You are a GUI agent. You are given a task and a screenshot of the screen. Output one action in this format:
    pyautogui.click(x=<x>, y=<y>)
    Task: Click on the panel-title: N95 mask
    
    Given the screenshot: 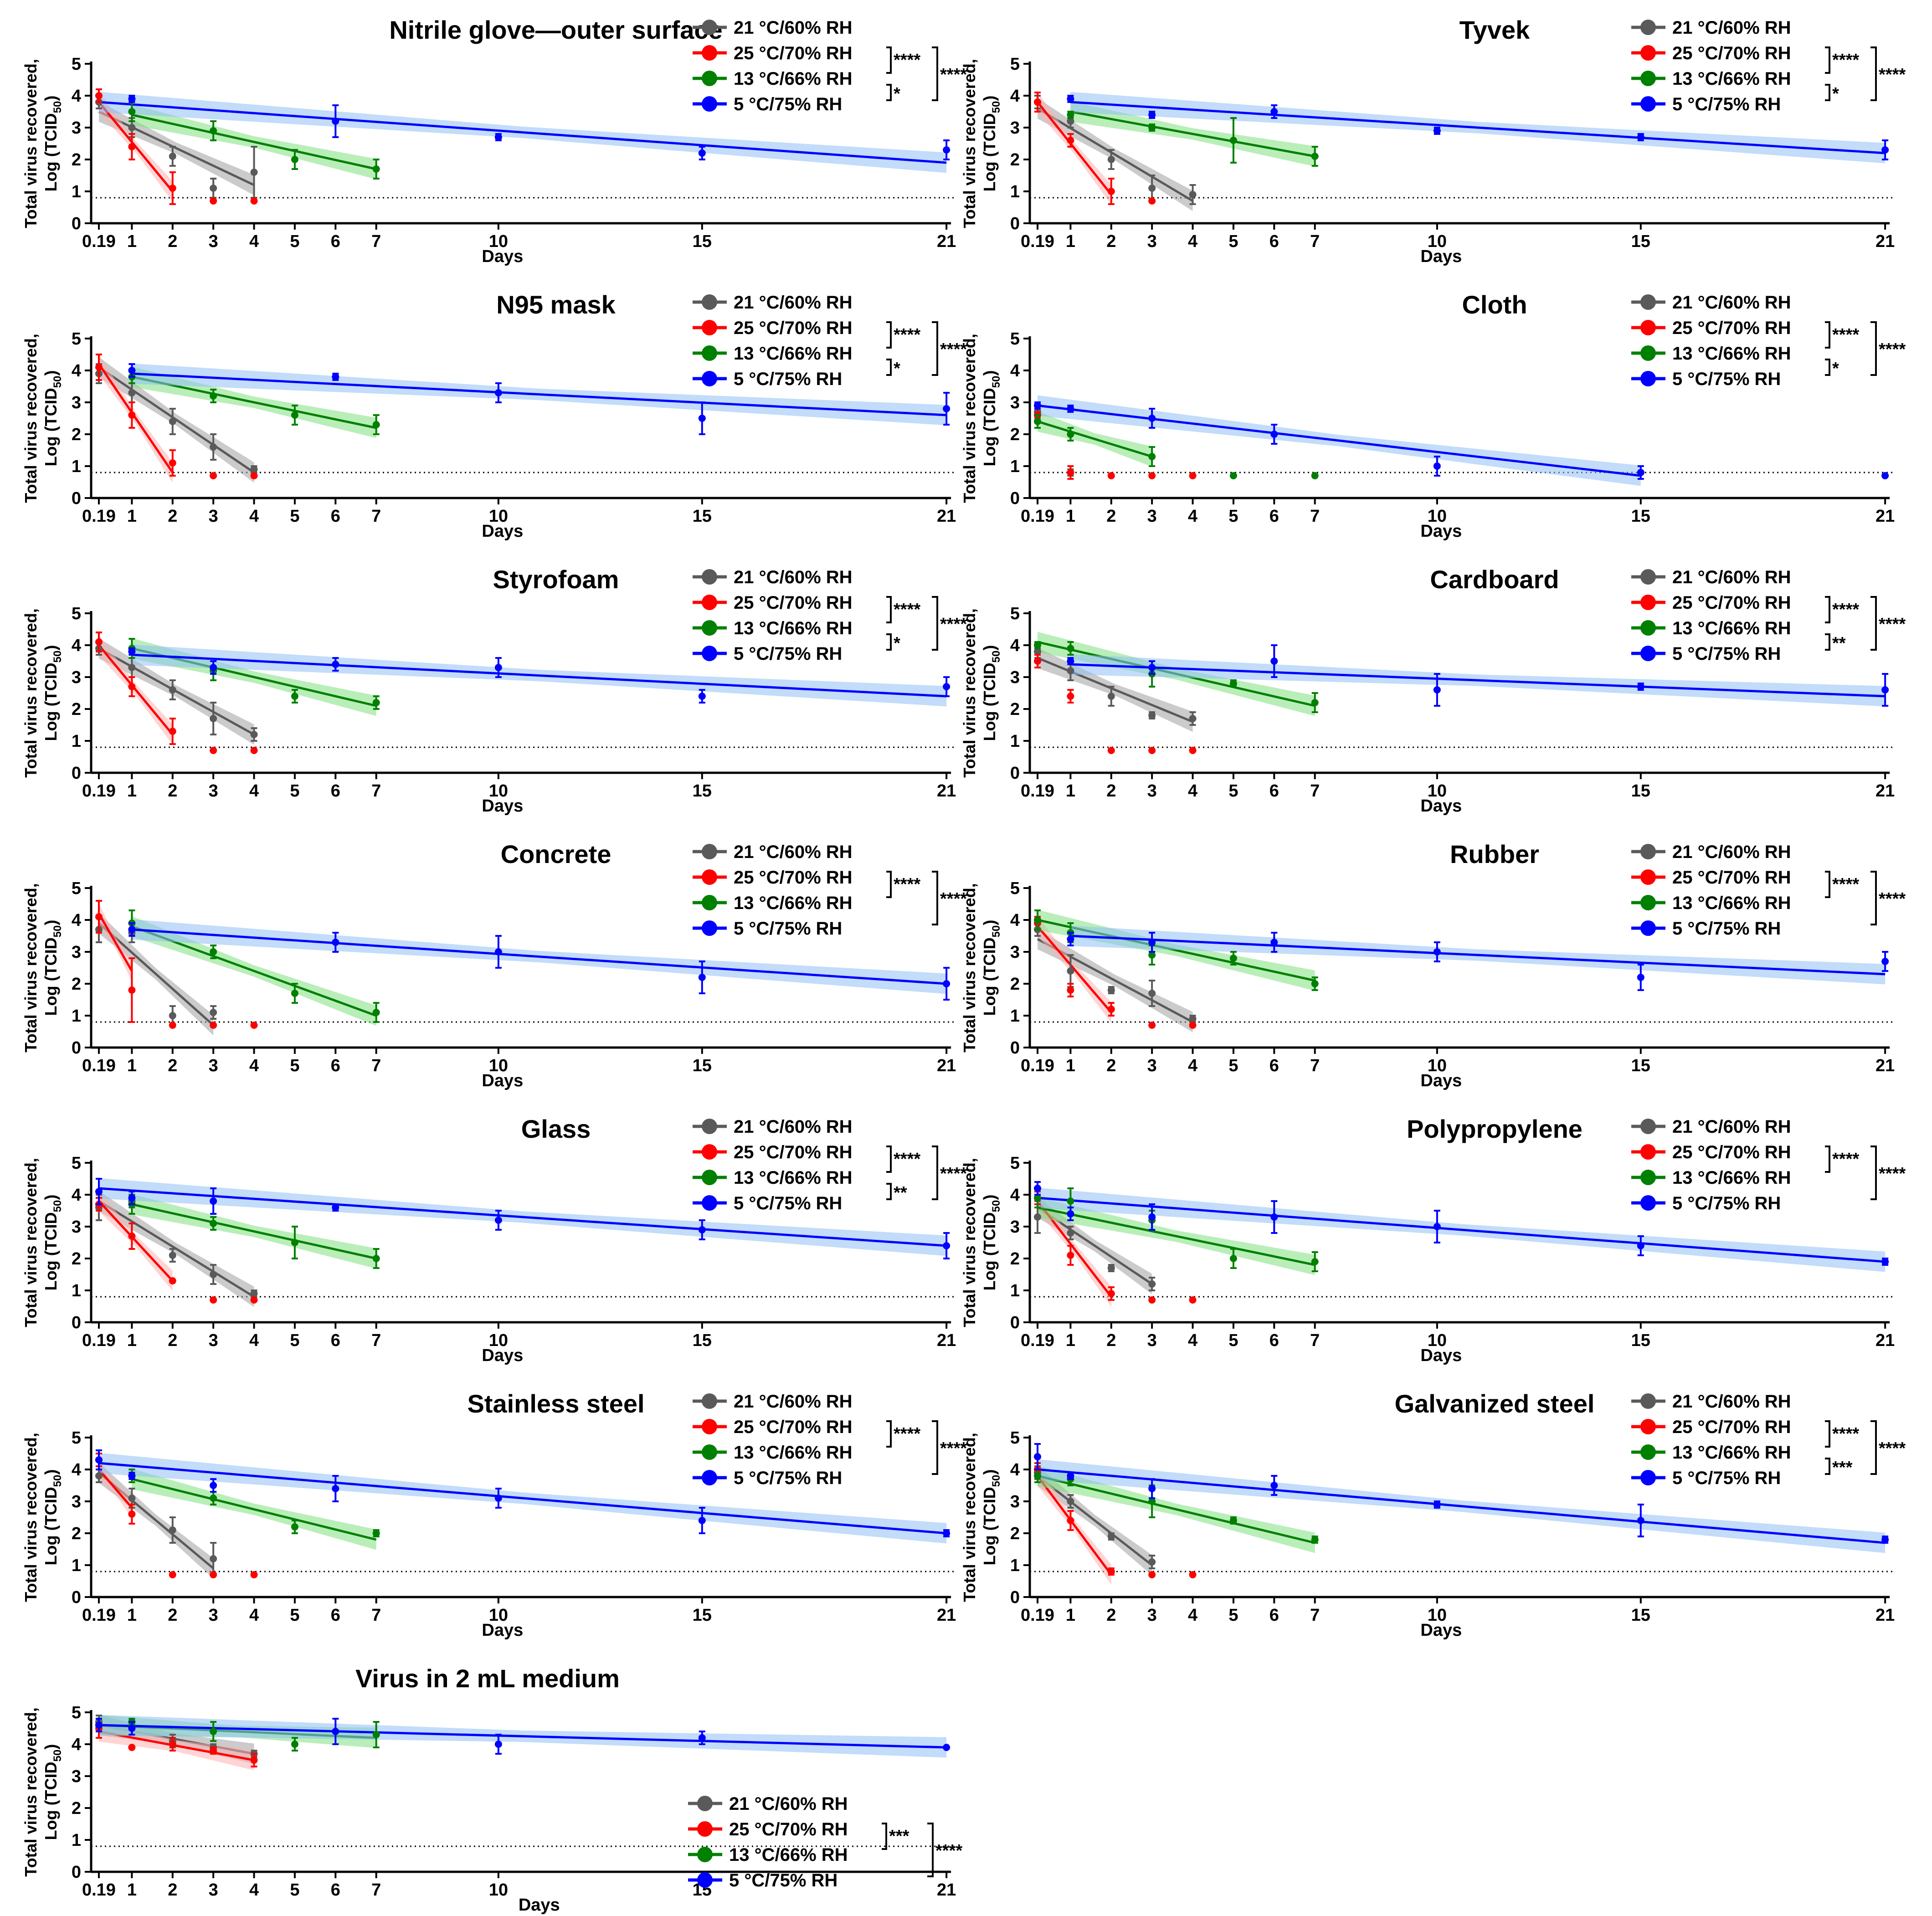 What is the action you would take?
    pyautogui.click(x=556, y=304)
    